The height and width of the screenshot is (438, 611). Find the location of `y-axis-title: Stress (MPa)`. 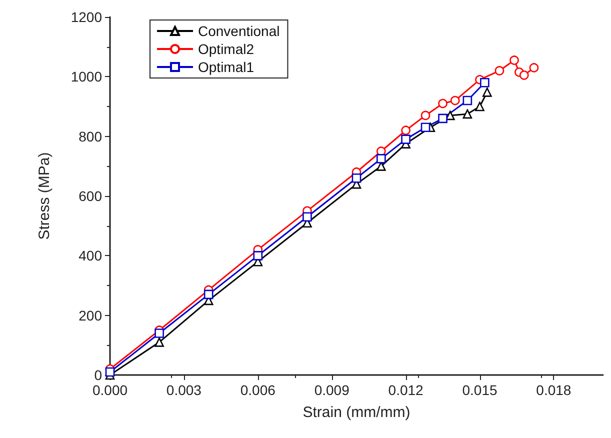

y-axis-title: Stress (MPa) is located at coordinates (44, 196).